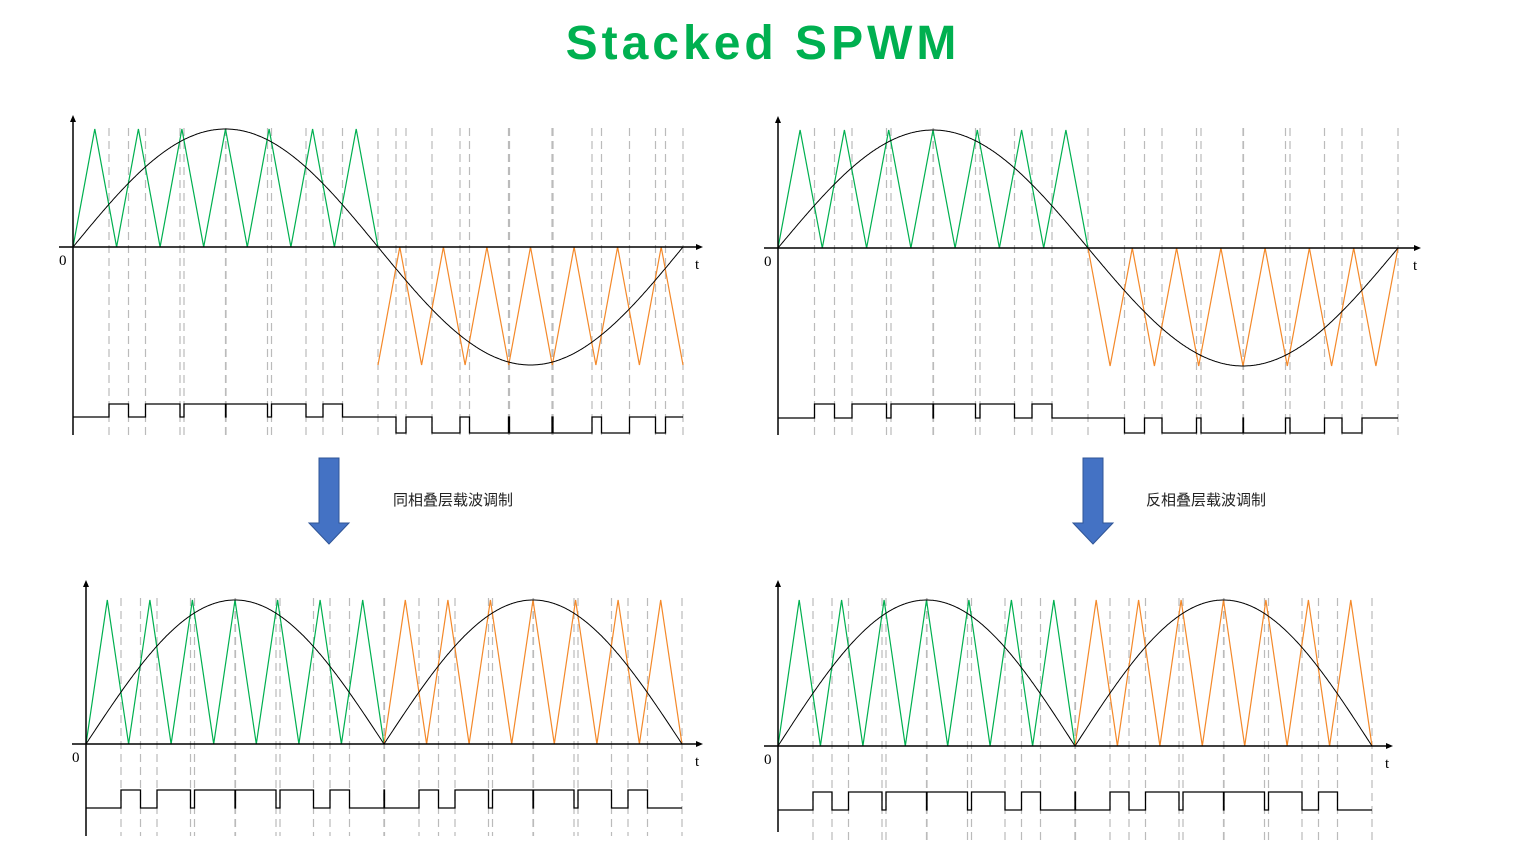 This screenshot has width=1526, height=851. What do you see at coordinates (453, 500) in the screenshot?
I see `caption-in-phase: 同相叠层载波调制` at bounding box center [453, 500].